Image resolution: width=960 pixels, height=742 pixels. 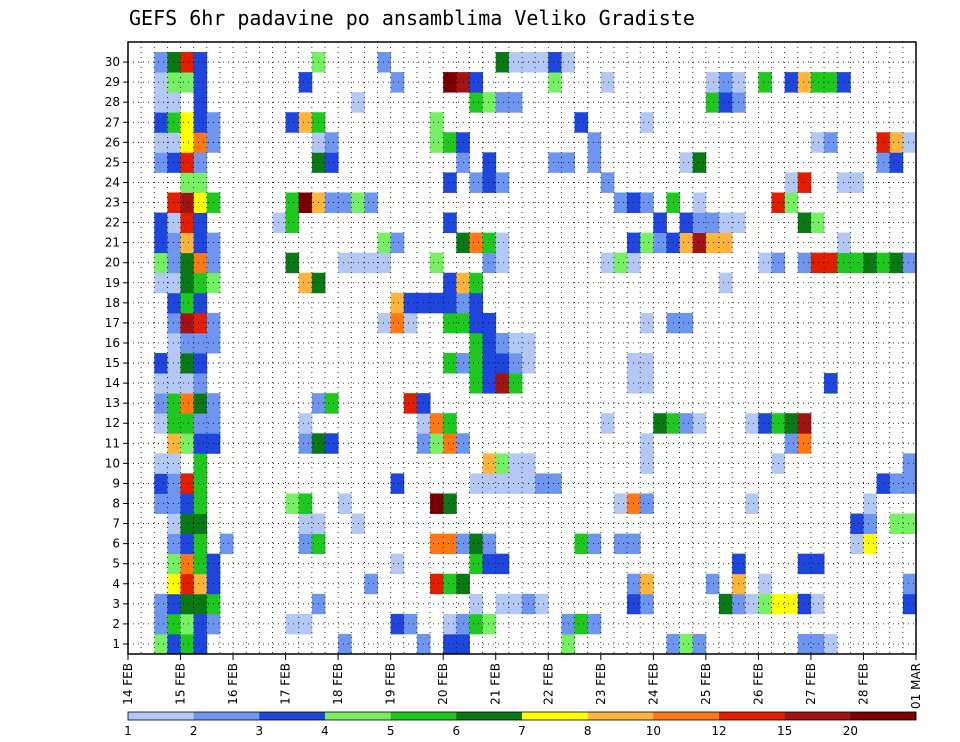 I want to click on colorbar-label: 12, so click(x=718, y=731).